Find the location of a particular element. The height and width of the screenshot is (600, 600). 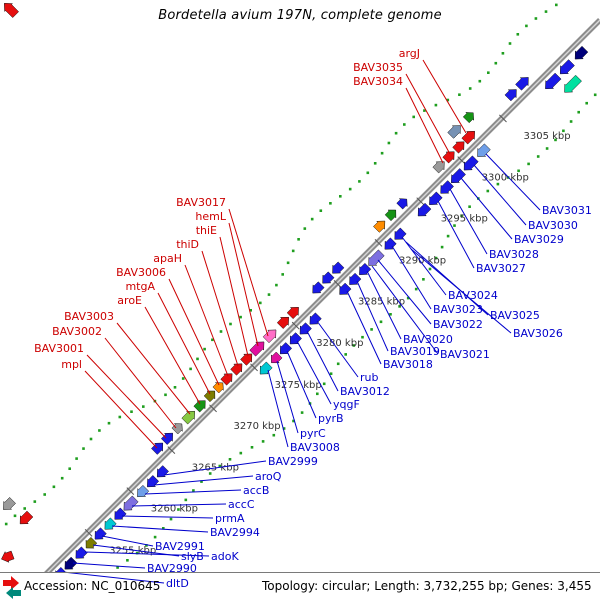

gene-label: BAV3006 is located at coordinates (141, 272).